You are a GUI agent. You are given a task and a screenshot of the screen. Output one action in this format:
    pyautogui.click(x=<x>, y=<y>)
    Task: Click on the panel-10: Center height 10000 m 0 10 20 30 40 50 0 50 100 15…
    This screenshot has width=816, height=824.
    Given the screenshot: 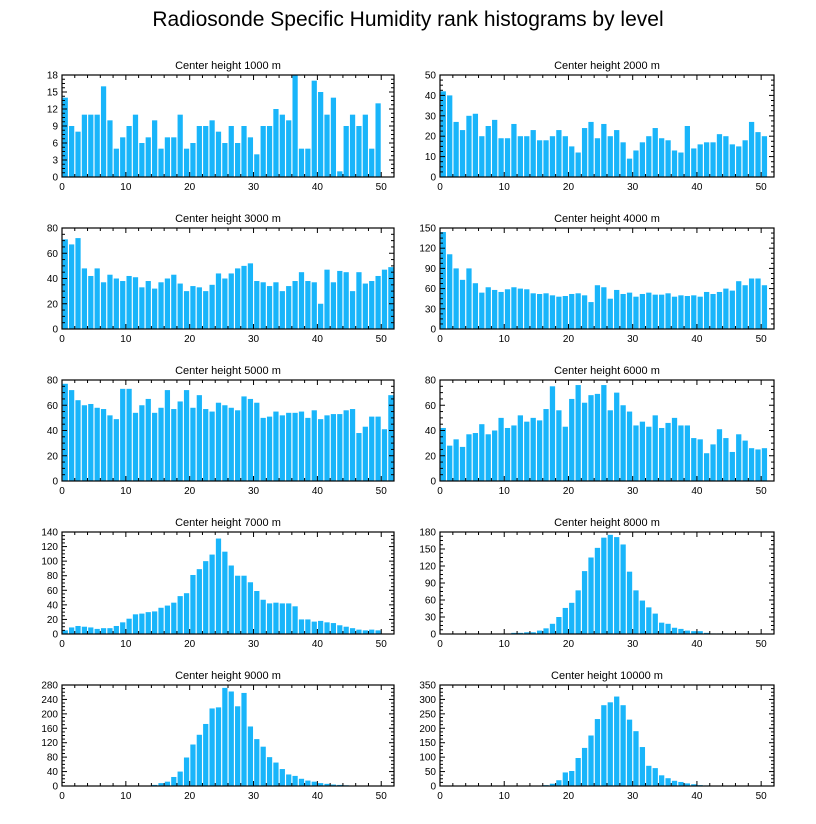 What is the action you would take?
    pyautogui.click(x=597, y=736)
    